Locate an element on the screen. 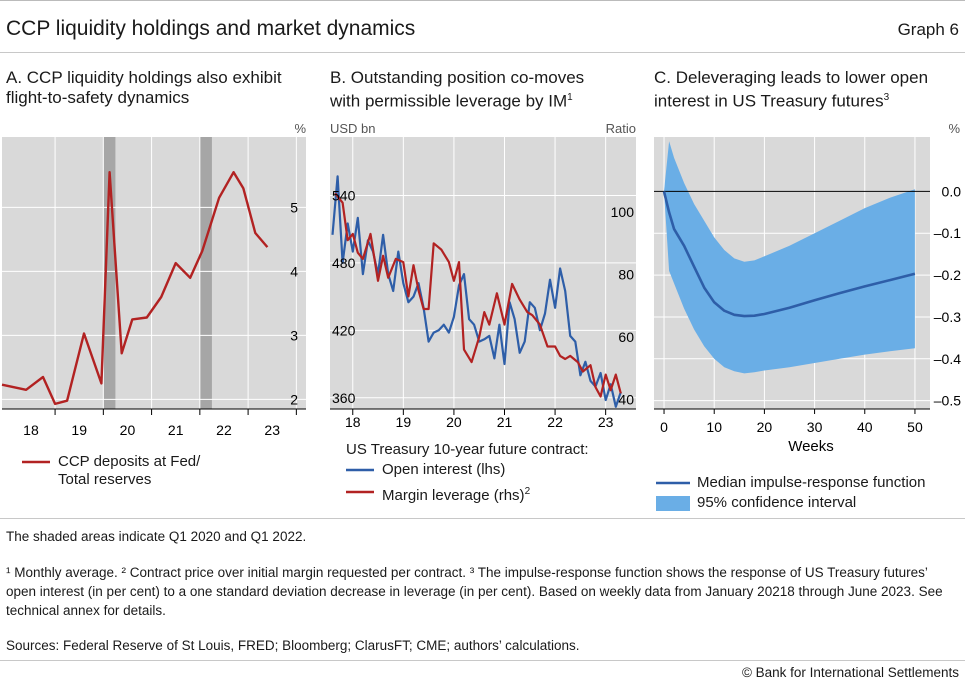 Image resolution: width=965 pixels, height=691 pixels. copyright: © Bank for International Settlements is located at coordinates (850, 672).